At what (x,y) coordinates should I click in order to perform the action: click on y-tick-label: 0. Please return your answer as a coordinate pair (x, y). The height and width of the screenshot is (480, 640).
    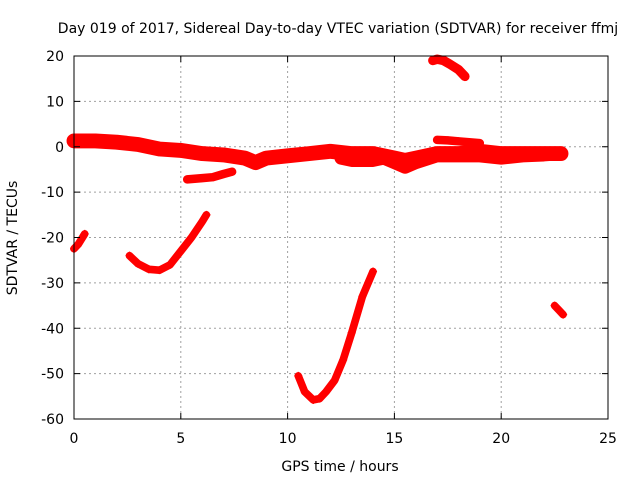
    Looking at the image, I should click on (59, 148).